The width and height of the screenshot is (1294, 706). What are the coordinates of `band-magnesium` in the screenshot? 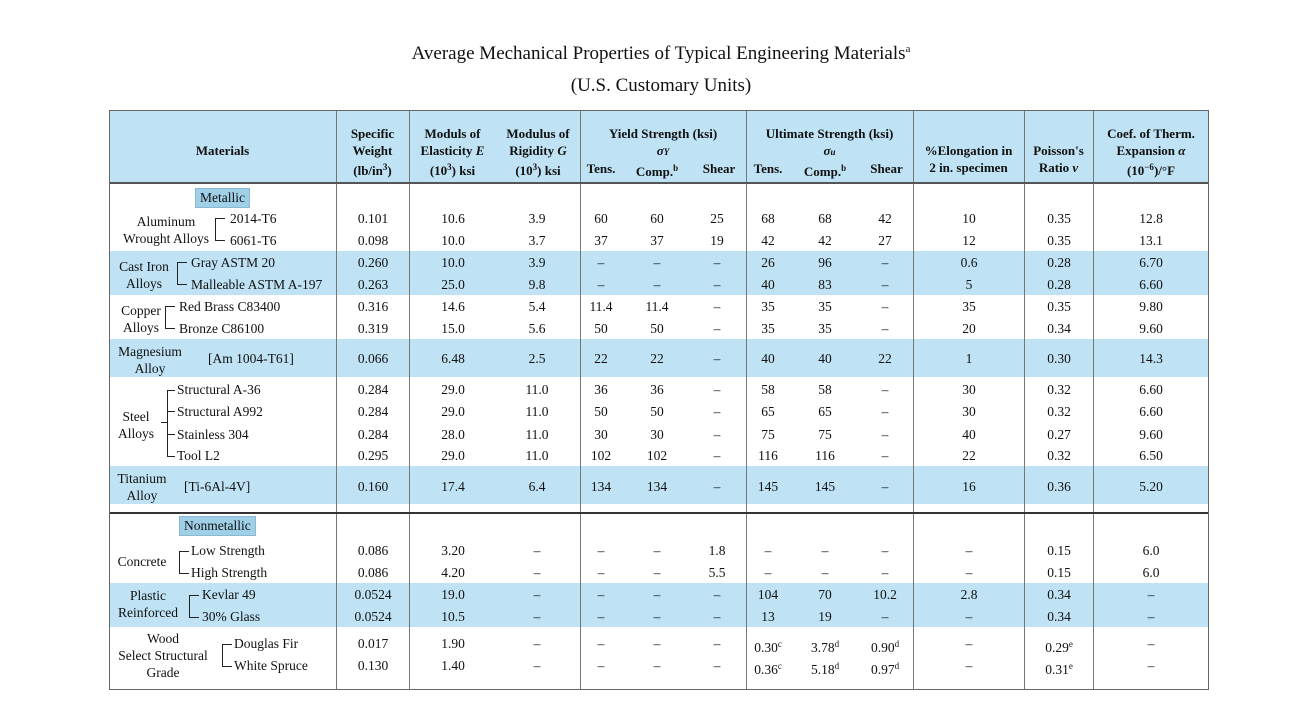 It's located at (659, 358).